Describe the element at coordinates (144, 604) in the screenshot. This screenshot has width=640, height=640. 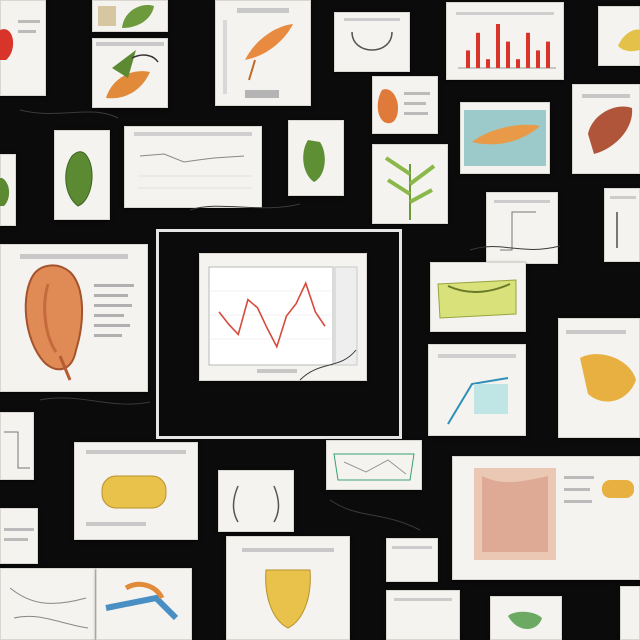
I see `thumb-blue-orange-sketch` at that location.